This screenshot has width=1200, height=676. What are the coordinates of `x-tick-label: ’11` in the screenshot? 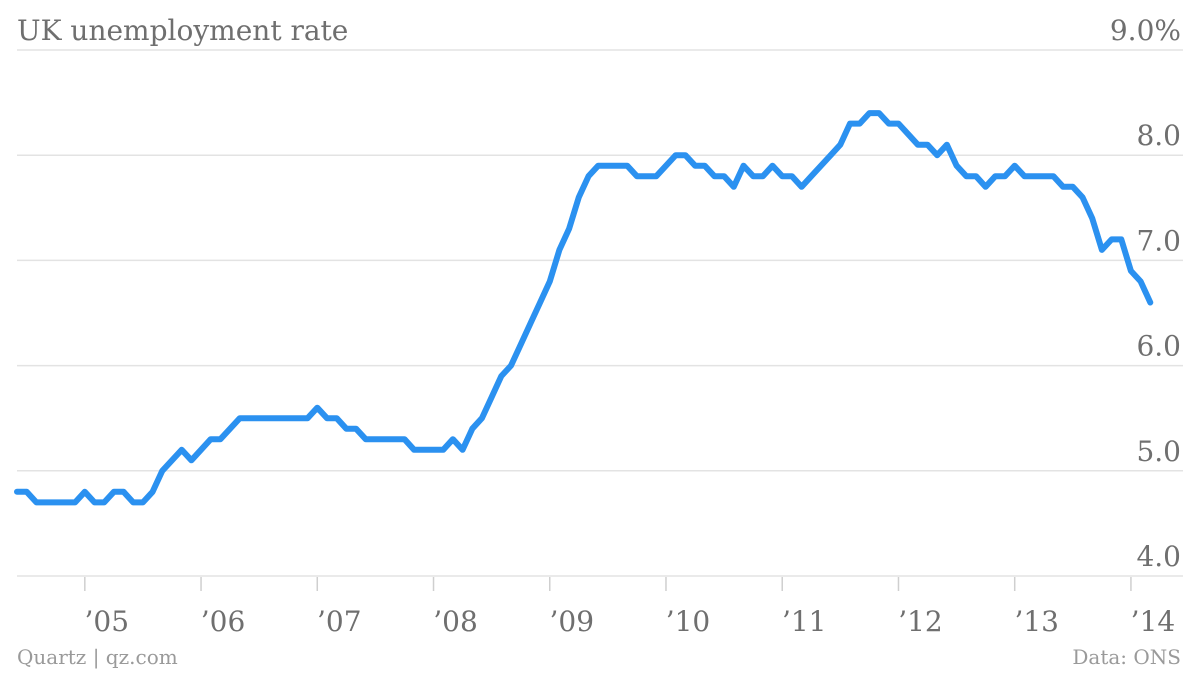 It's located at (804, 621).